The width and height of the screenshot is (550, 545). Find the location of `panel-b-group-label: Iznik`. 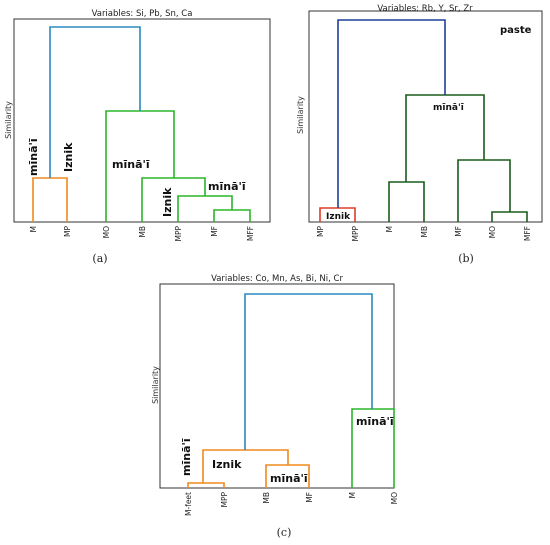

panel-b-group-label: Iznik is located at coordinates (338, 217).